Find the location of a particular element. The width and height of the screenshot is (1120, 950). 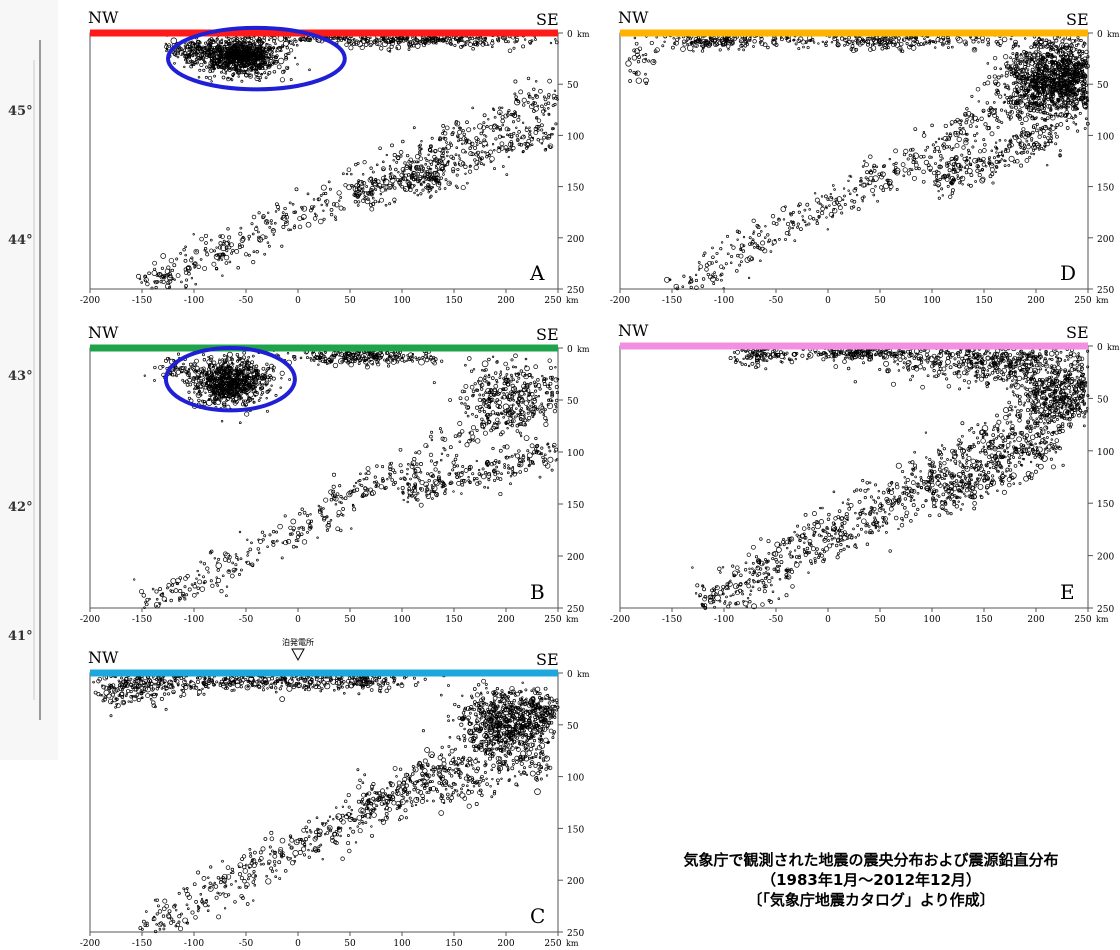

x-tick-label: 150 is located at coordinates (453, 301).